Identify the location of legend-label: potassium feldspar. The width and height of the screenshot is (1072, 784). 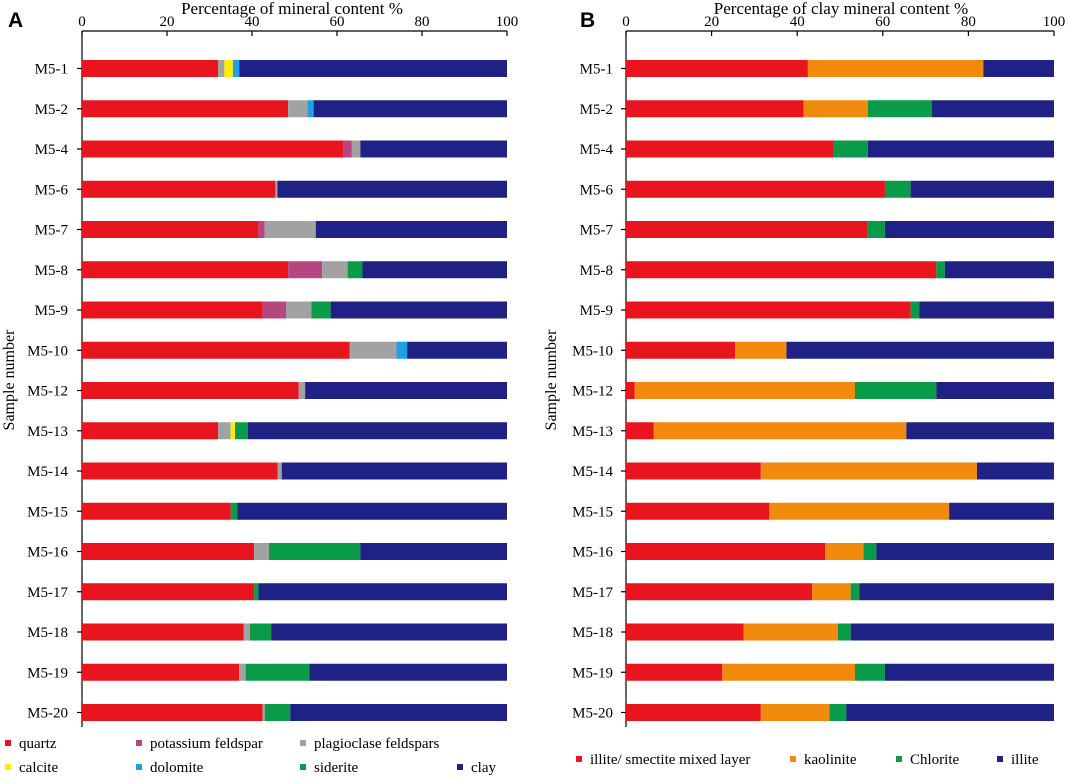
(206, 744).